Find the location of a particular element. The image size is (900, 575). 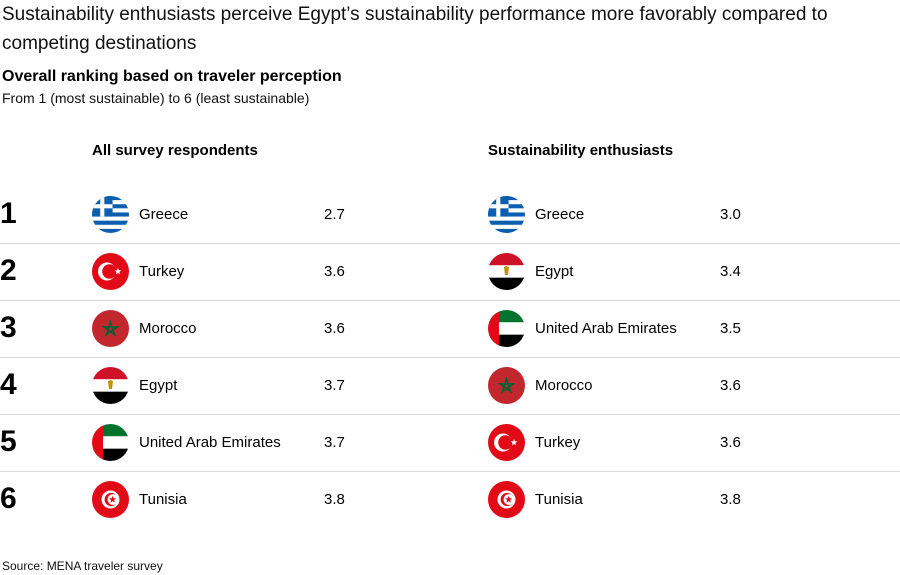

rank-number: 6 is located at coordinates (8, 498).